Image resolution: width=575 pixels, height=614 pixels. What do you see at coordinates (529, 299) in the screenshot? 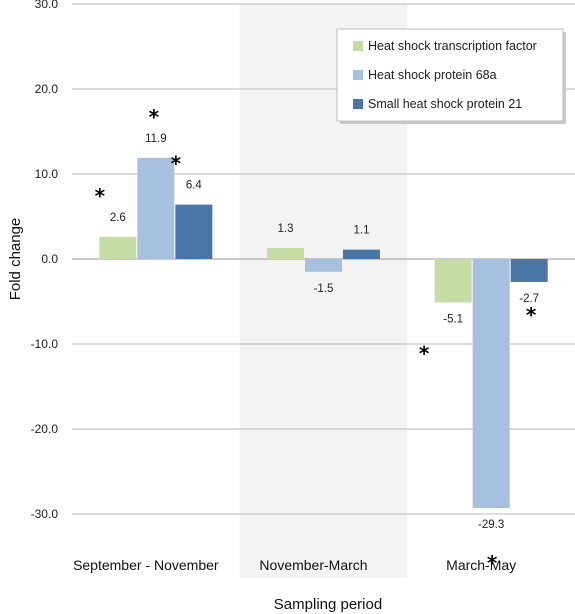
I see `data-label: -2.7` at bounding box center [529, 299].